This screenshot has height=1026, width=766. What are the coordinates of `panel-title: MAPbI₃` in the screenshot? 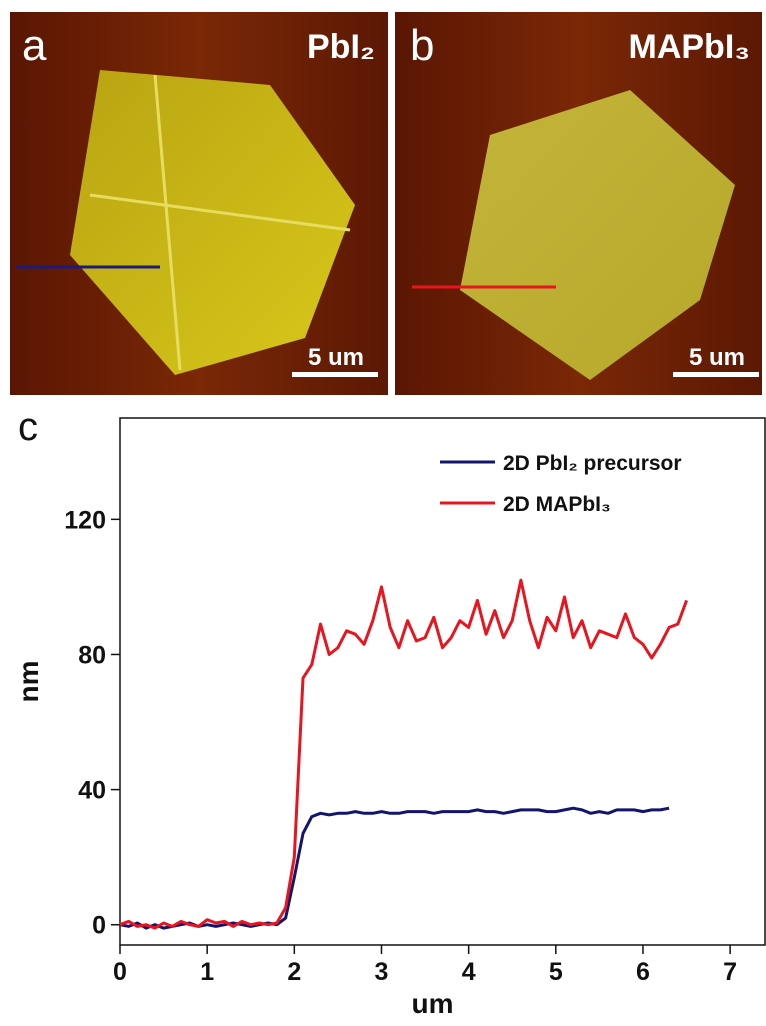 It's located at (690, 47).